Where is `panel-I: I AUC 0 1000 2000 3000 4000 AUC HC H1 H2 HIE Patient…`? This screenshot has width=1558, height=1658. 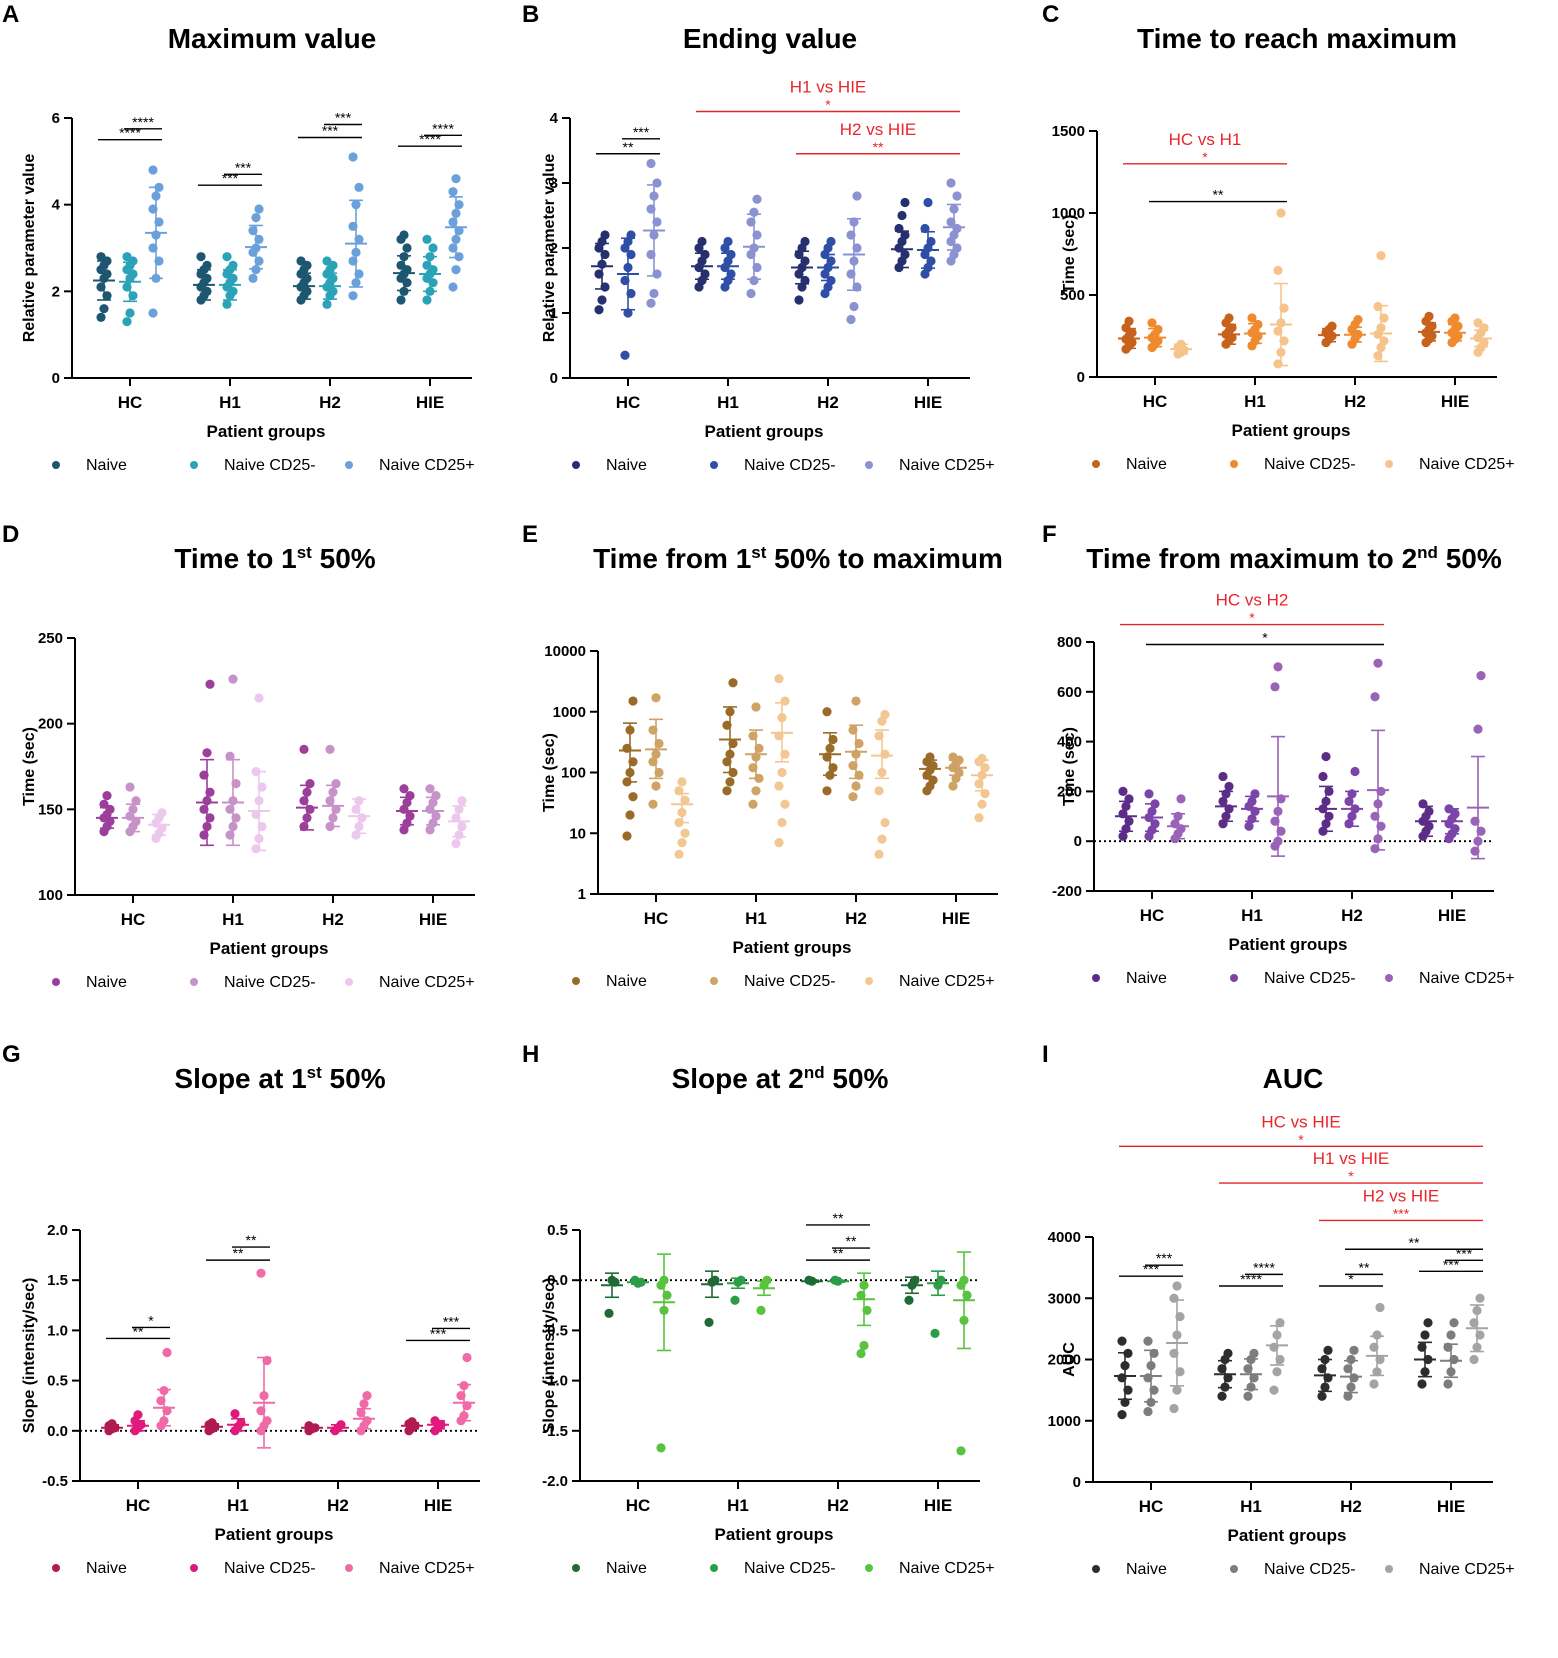 panel-I: I AUC 0 1000 2000 3000 4000 AUC HC H1 H2 HIE Patient… is located at coordinates (1278, 1309).